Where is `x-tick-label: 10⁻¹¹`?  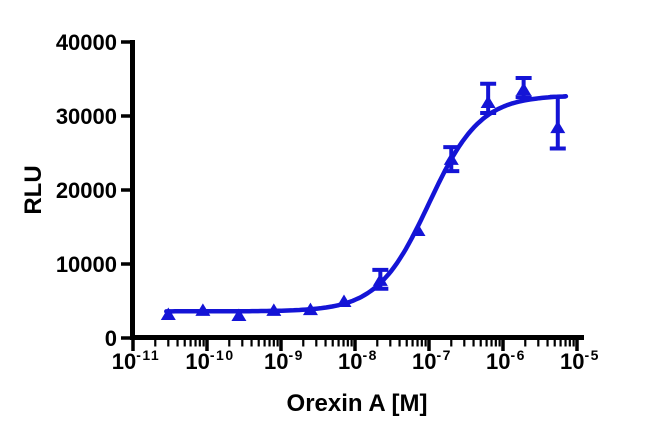
x-tick-label: 10⁻¹¹ is located at coordinates (136, 360).